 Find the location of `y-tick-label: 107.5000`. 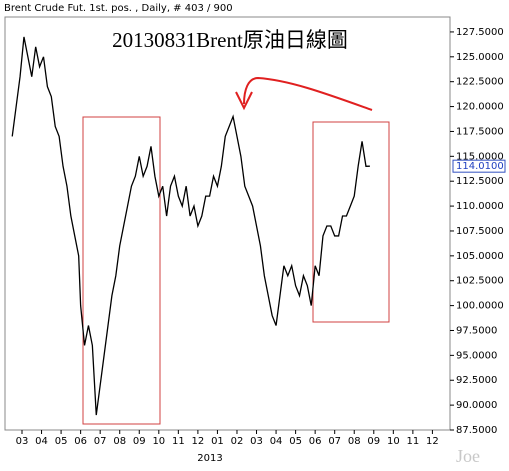

y-tick-label: 107.5000 is located at coordinates (480, 231).